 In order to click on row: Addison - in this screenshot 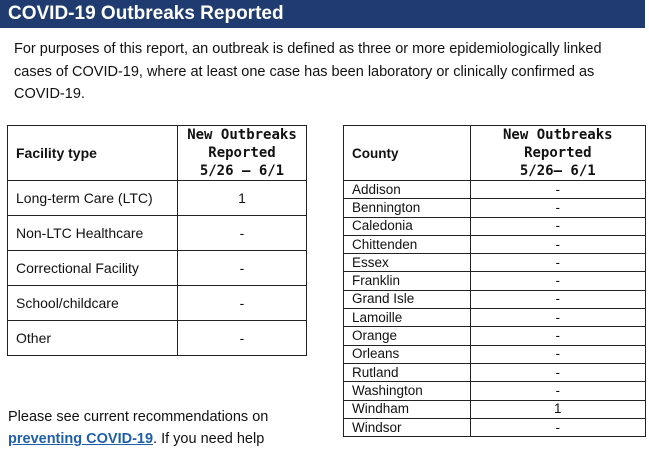, I will do `click(495, 189)`.